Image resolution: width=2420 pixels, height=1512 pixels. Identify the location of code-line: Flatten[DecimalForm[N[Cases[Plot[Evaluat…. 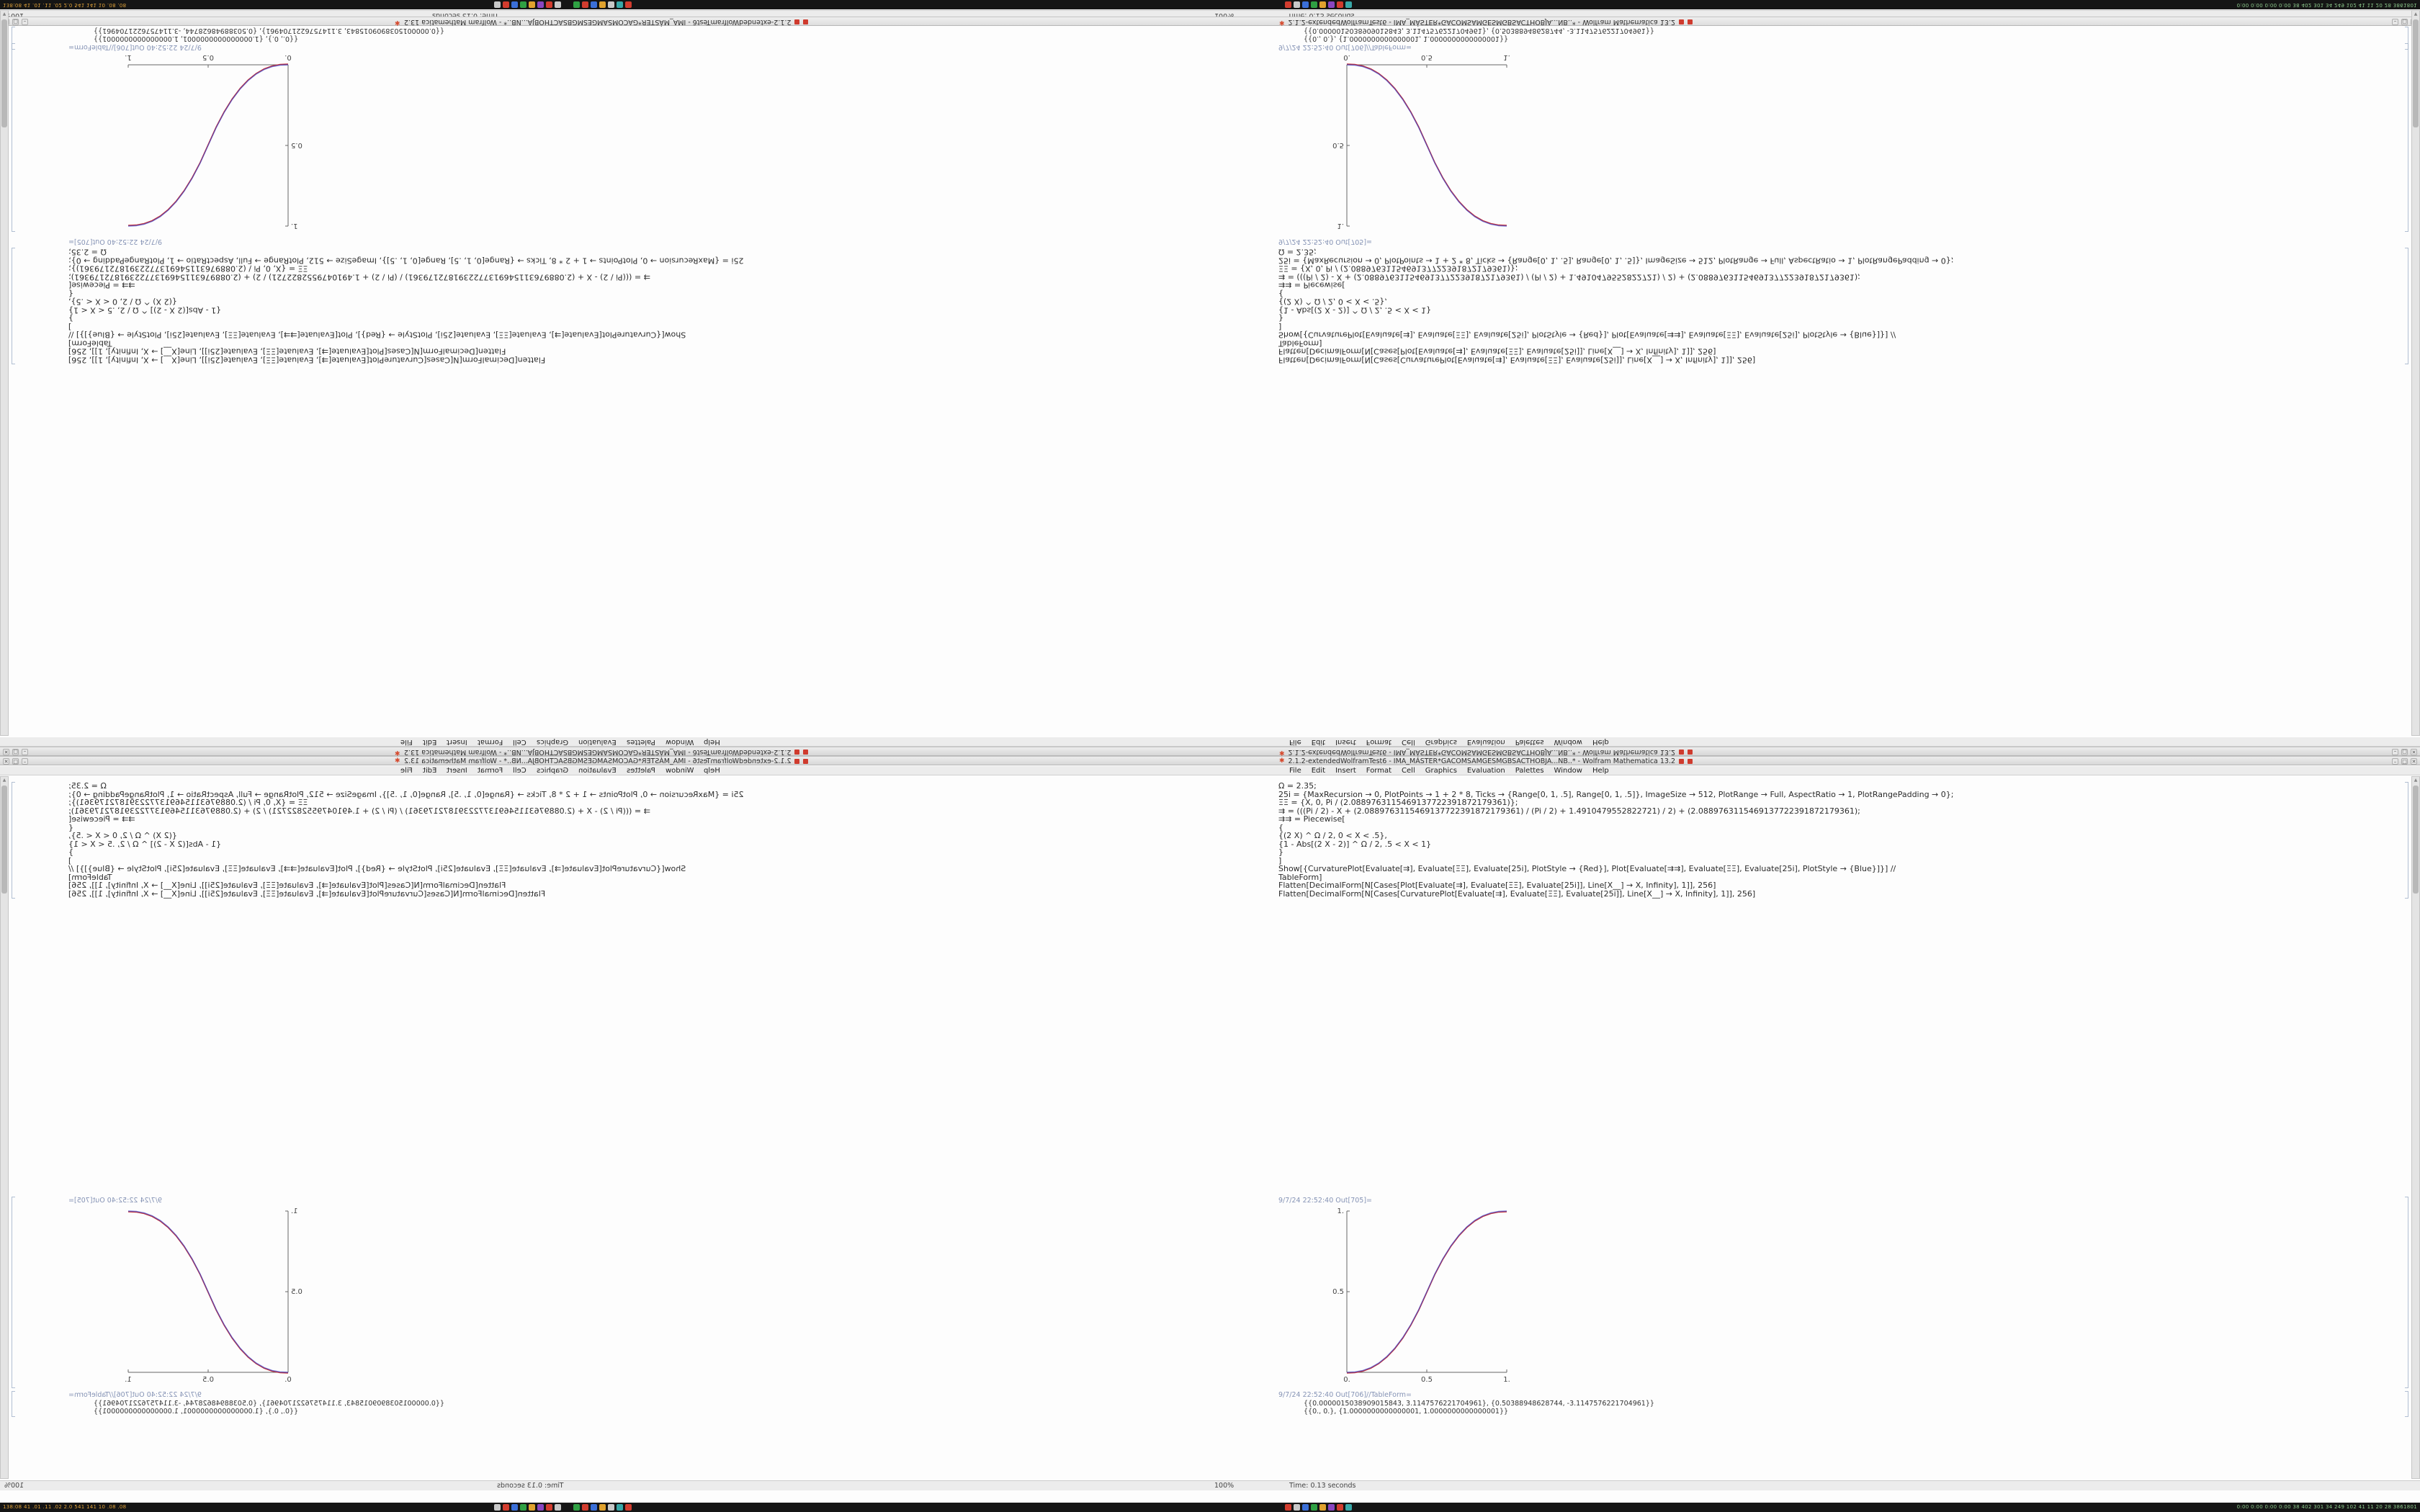
(287, 351).